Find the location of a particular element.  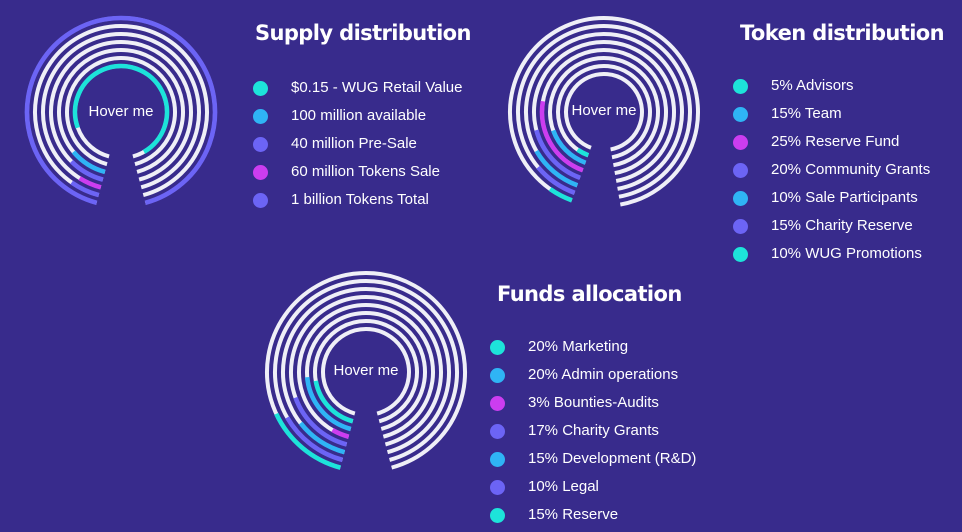

supply-hover-label: Hover me is located at coordinates (121, 111).